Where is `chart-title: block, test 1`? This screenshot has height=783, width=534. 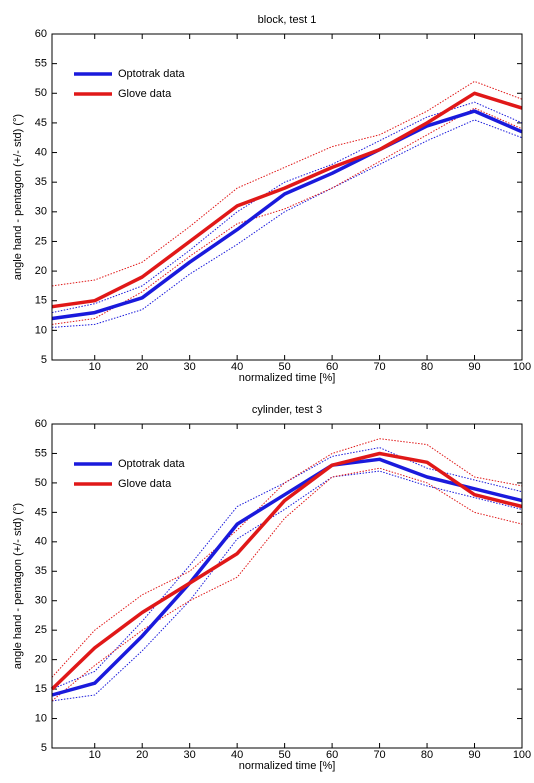
chart-title: block, test 1 is located at coordinates (287, 20).